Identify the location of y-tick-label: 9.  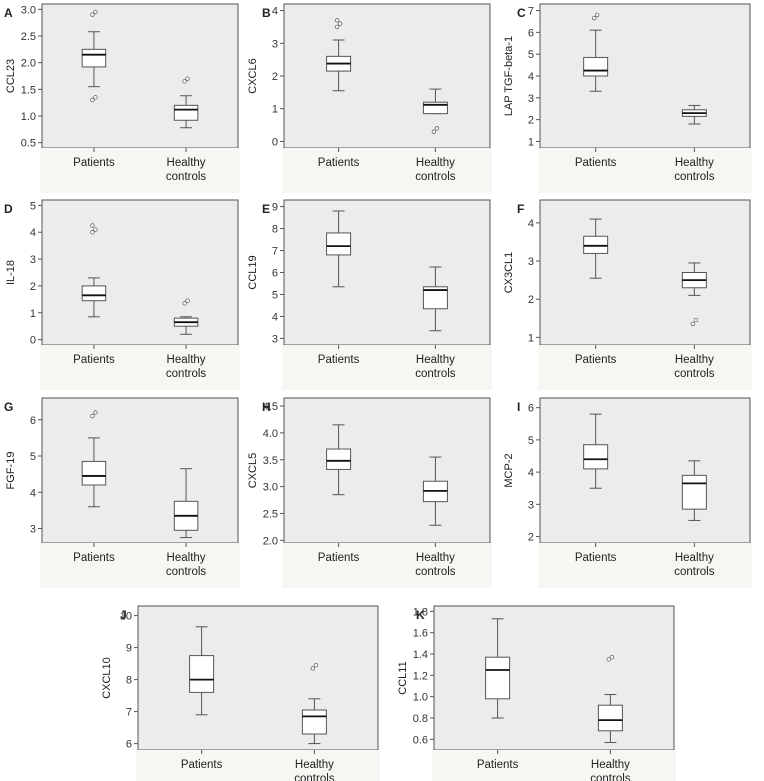
(129, 649).